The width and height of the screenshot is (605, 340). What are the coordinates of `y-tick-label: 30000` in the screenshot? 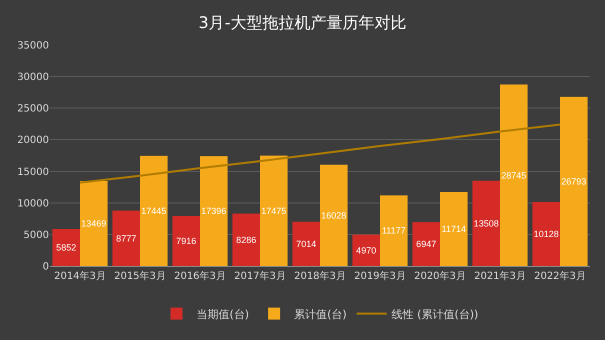 It's located at (33, 78).